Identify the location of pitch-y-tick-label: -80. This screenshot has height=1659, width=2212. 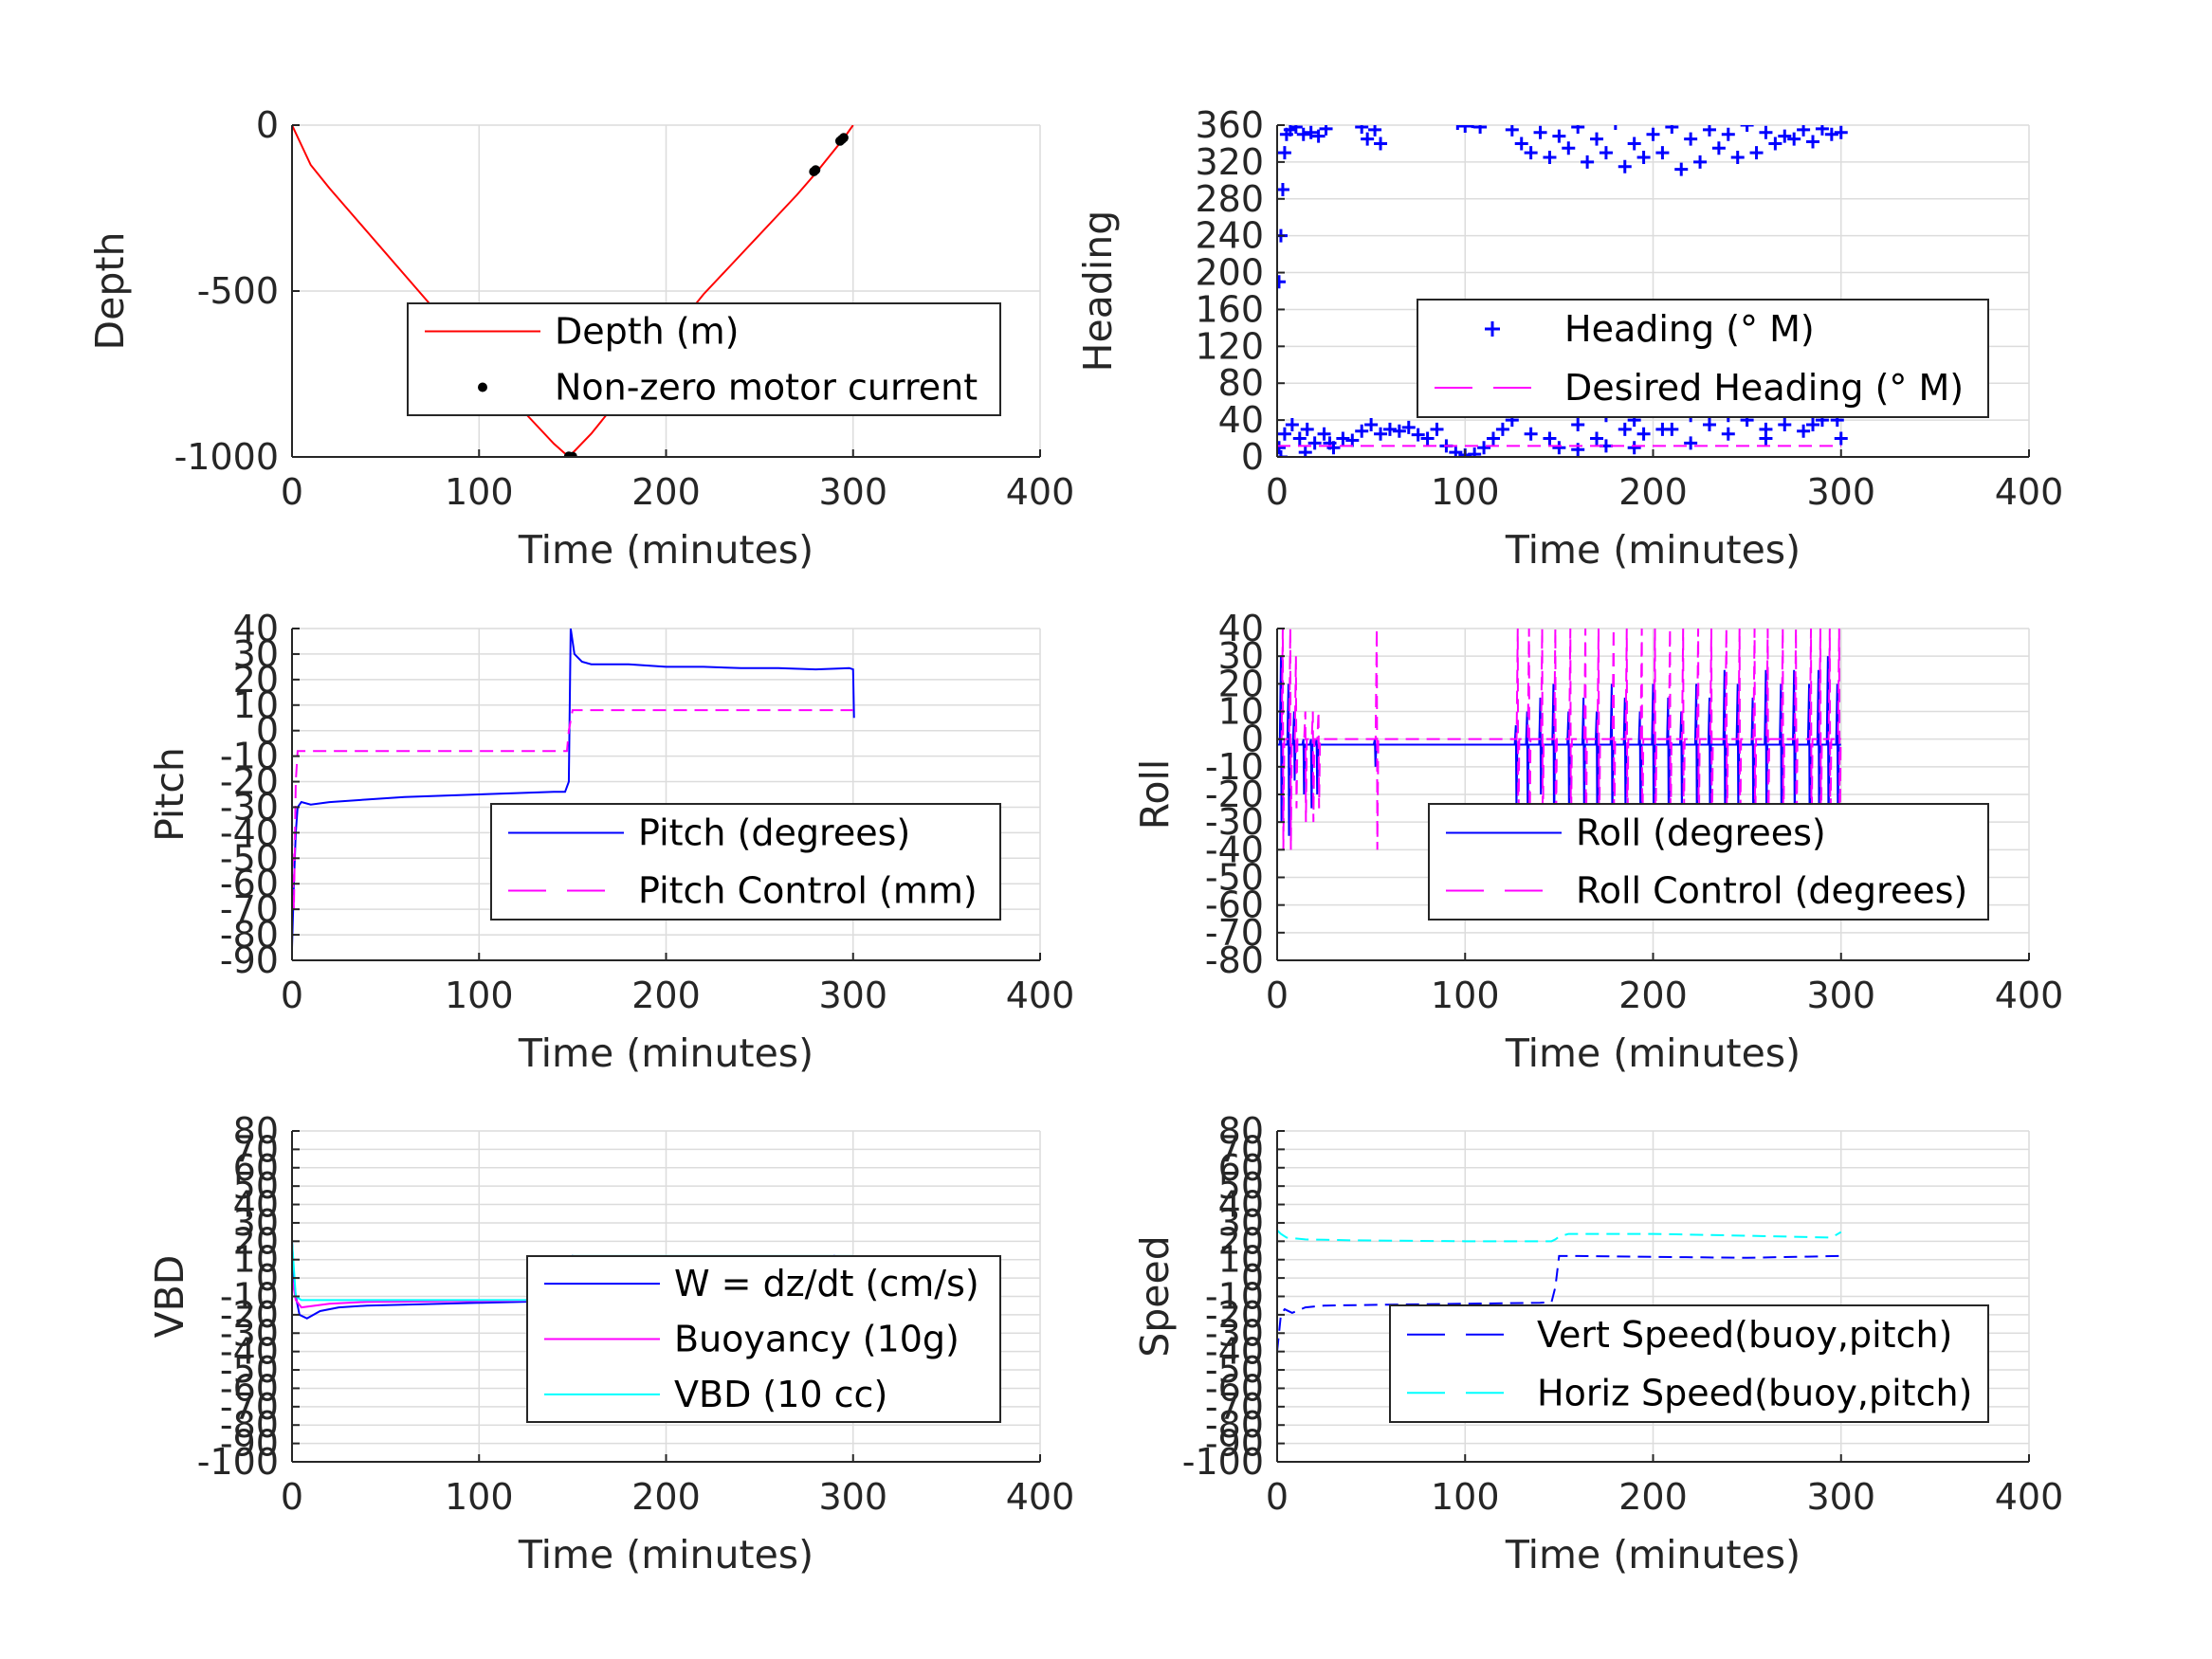
(249, 935).